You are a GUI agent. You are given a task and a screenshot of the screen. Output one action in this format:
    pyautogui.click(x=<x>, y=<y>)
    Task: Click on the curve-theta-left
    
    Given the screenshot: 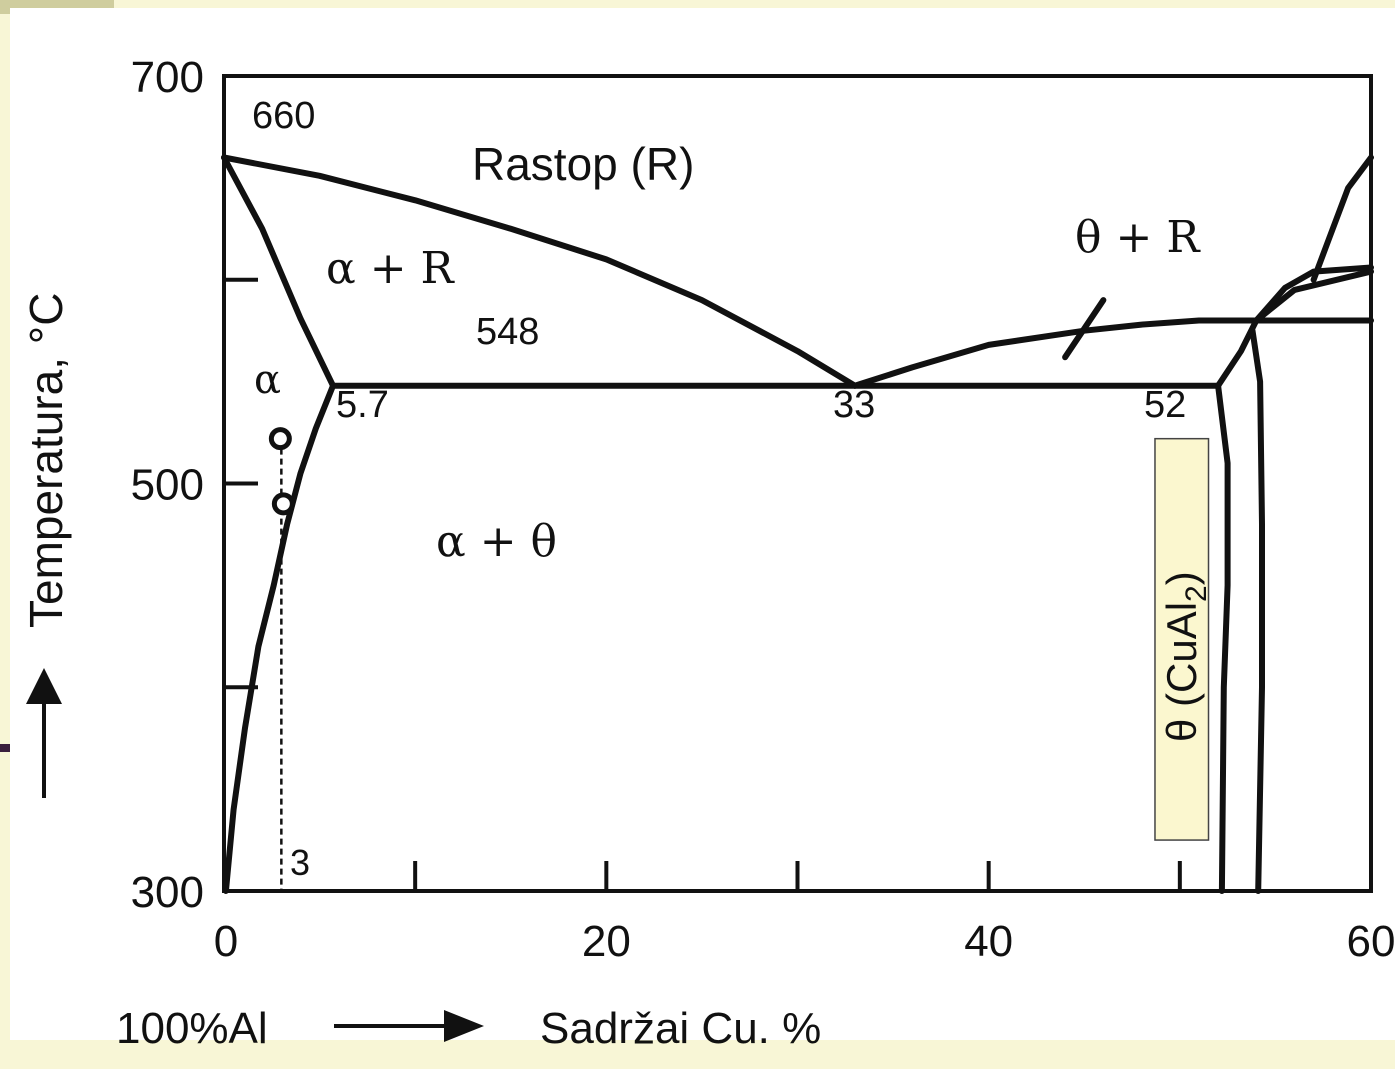 What is the action you would take?
    pyautogui.click(x=1223, y=638)
    